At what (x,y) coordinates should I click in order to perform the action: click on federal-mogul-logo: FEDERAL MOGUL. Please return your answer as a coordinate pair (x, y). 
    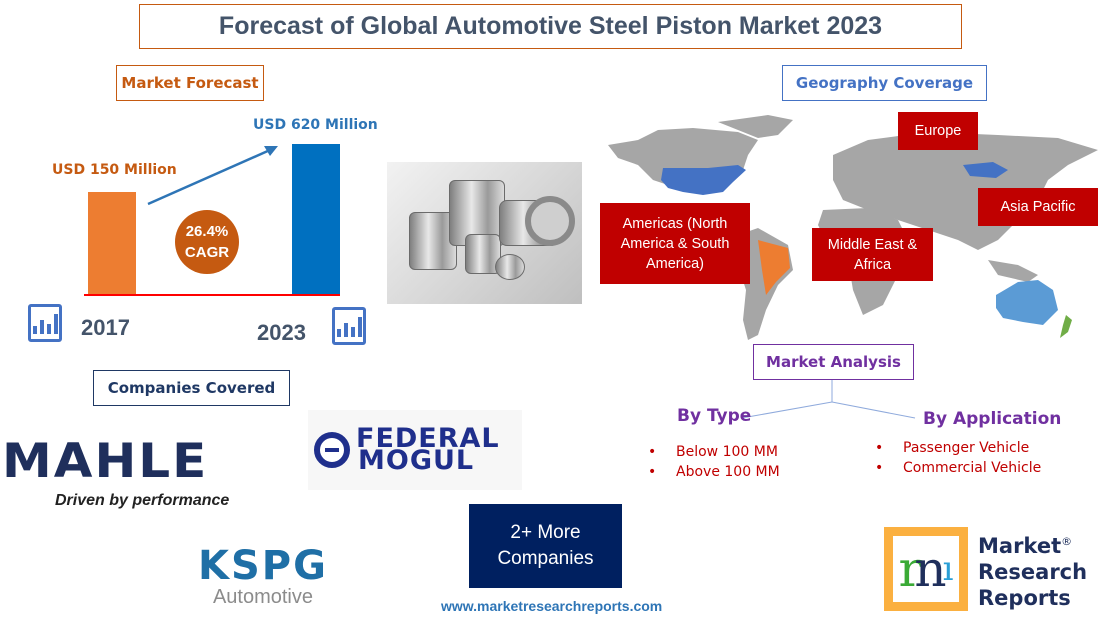
    Looking at the image, I should click on (415, 450).